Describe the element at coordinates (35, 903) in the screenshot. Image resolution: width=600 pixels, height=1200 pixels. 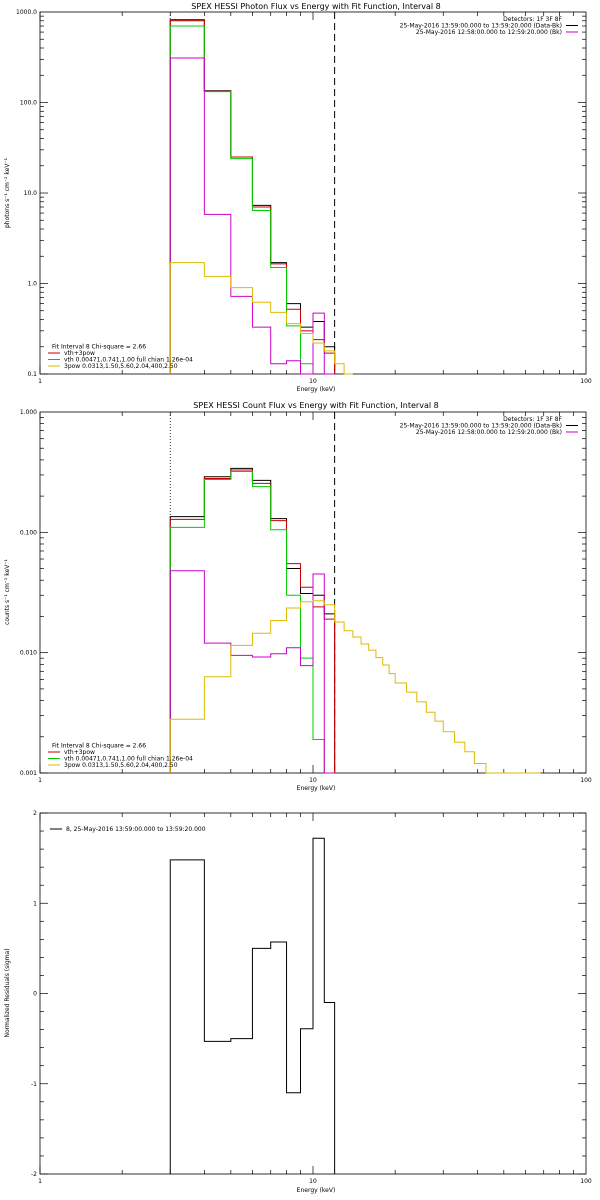
I see `y-tick-label: 1` at that location.